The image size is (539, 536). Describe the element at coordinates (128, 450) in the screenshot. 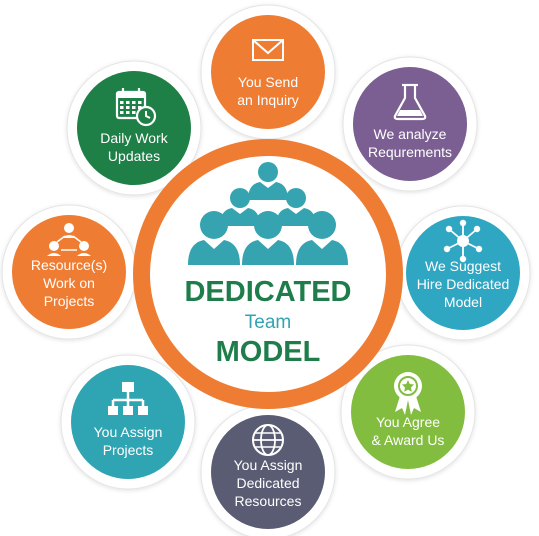

I see `step-label-assign-projects-line-2: Projects` at that location.